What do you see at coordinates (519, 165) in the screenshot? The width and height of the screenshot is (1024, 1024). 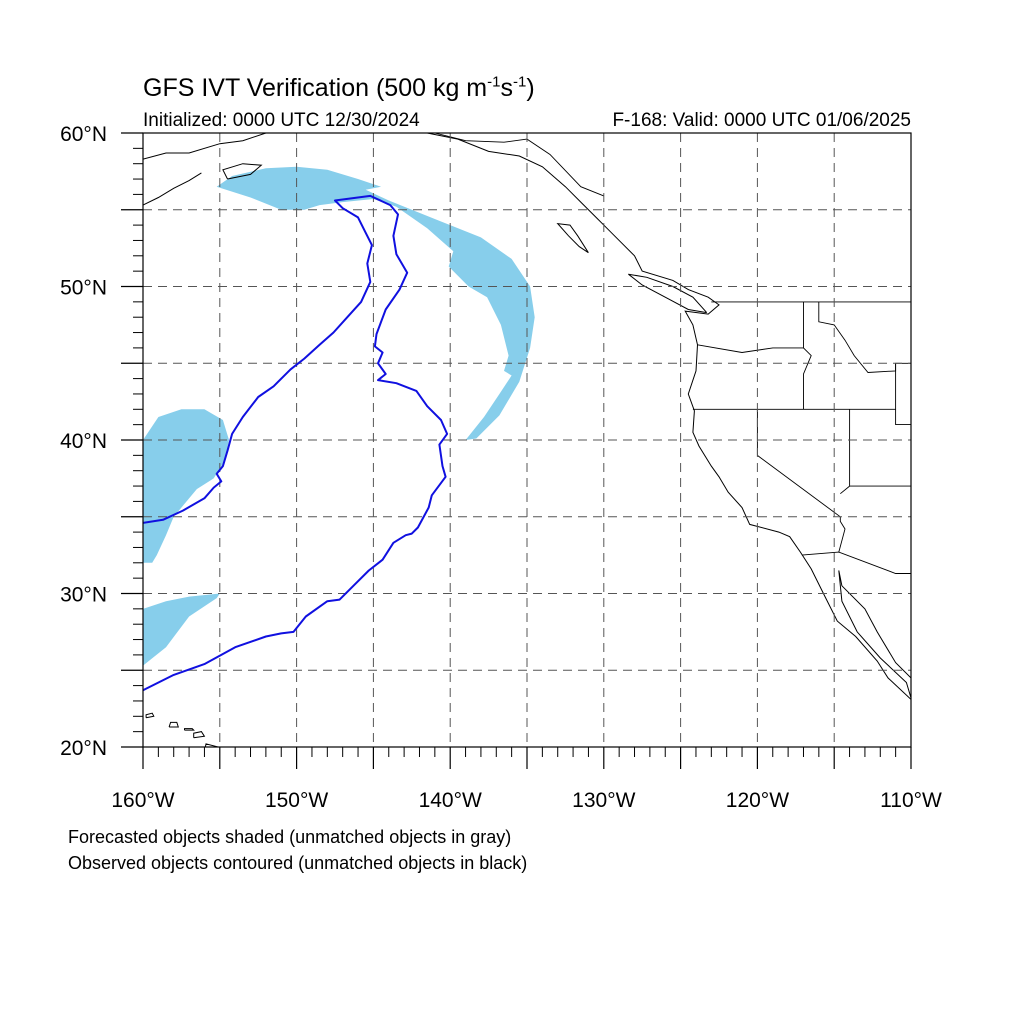 I see `alaska-canada-border` at bounding box center [519, 165].